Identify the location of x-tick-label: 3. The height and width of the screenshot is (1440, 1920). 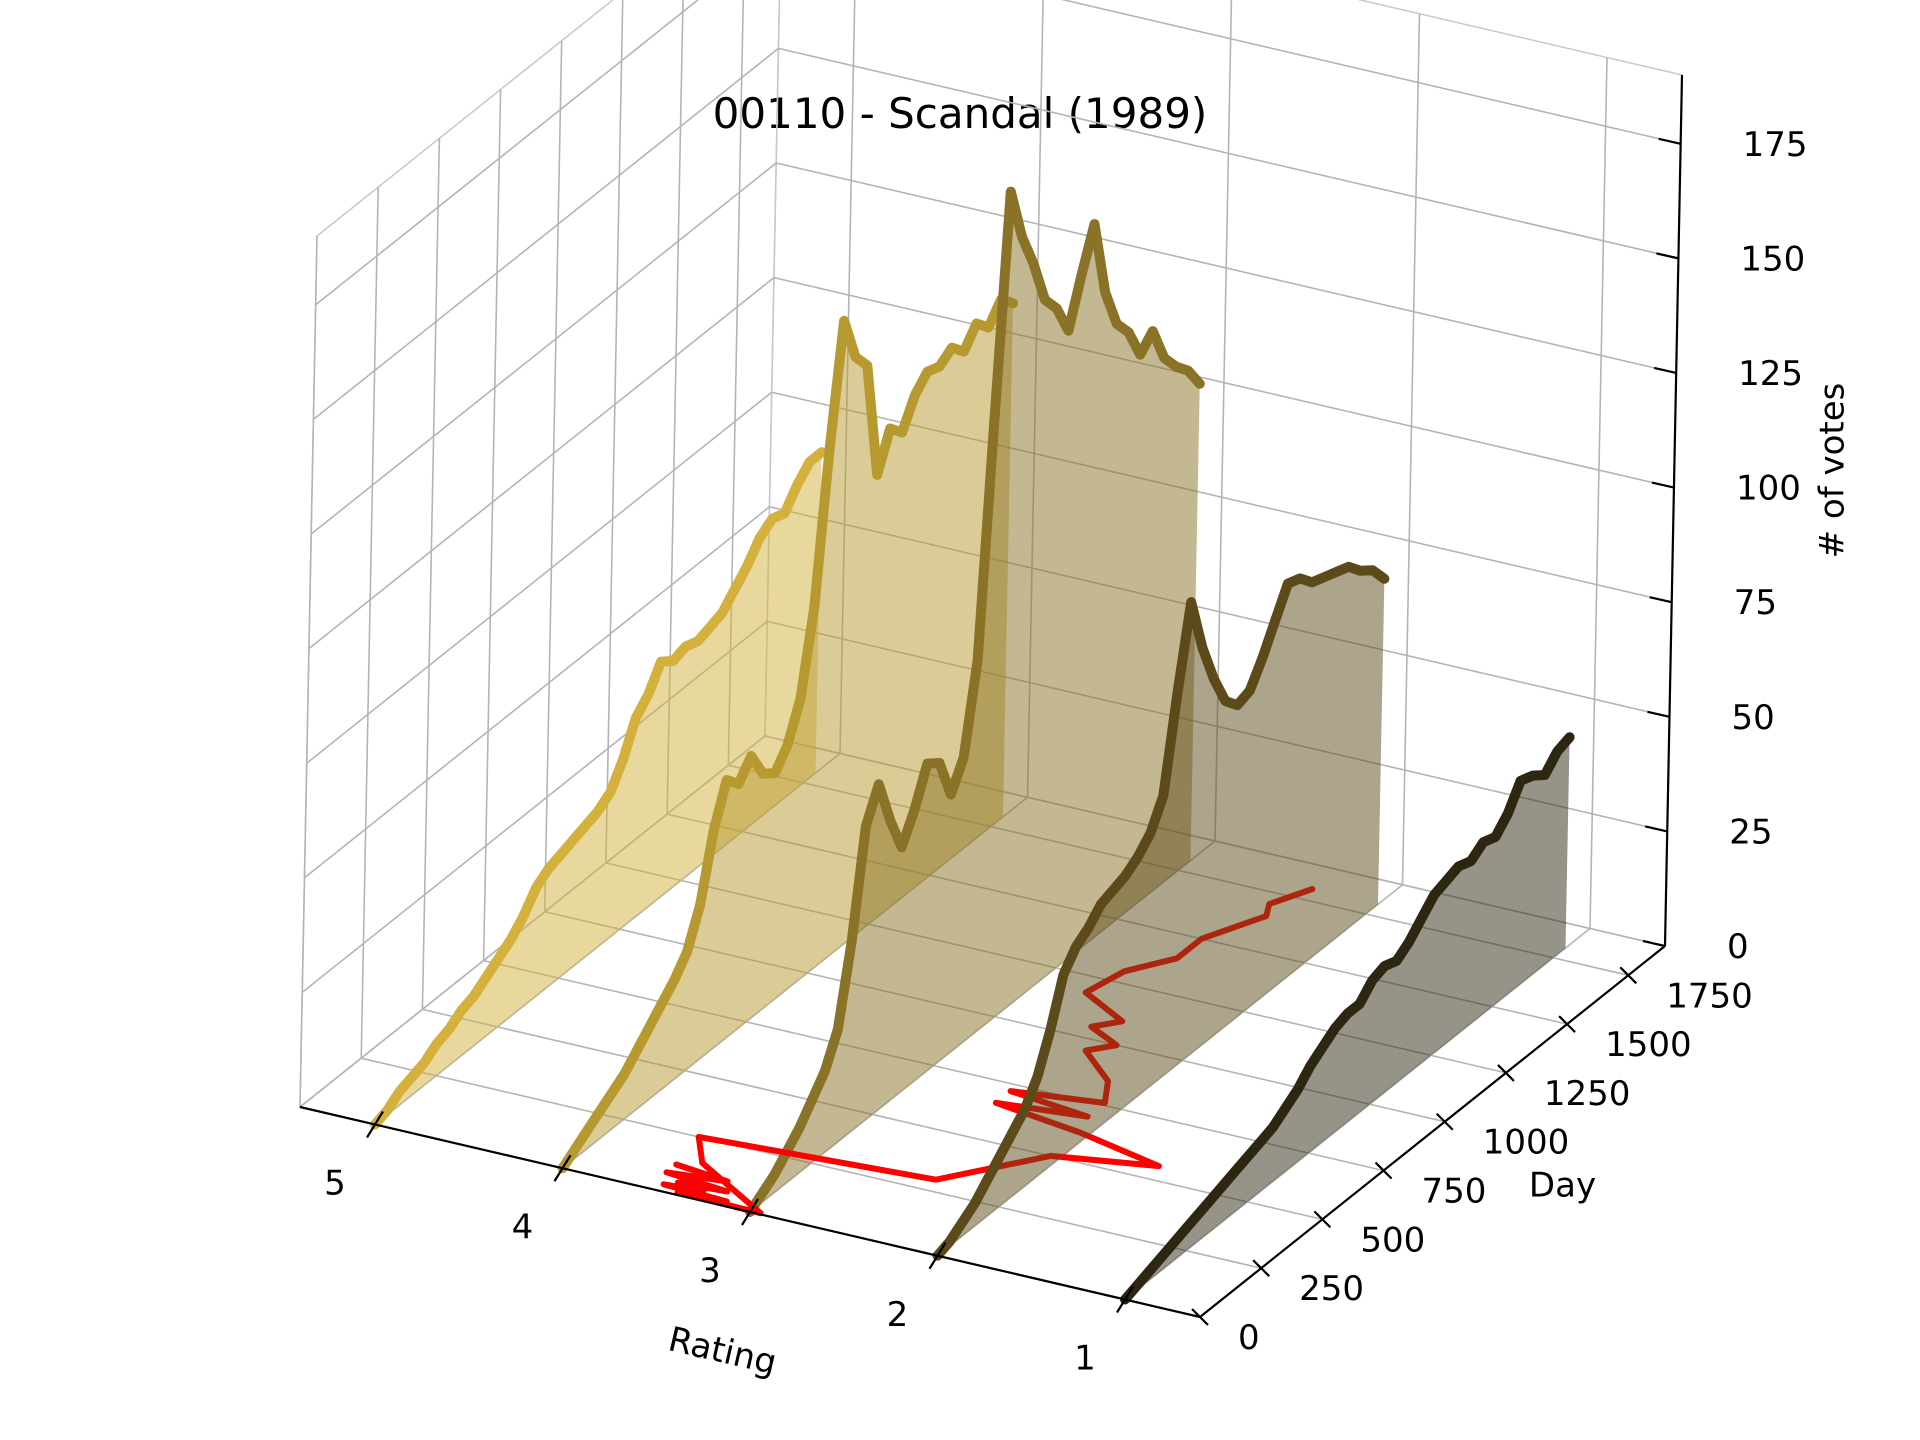
(710, 1271).